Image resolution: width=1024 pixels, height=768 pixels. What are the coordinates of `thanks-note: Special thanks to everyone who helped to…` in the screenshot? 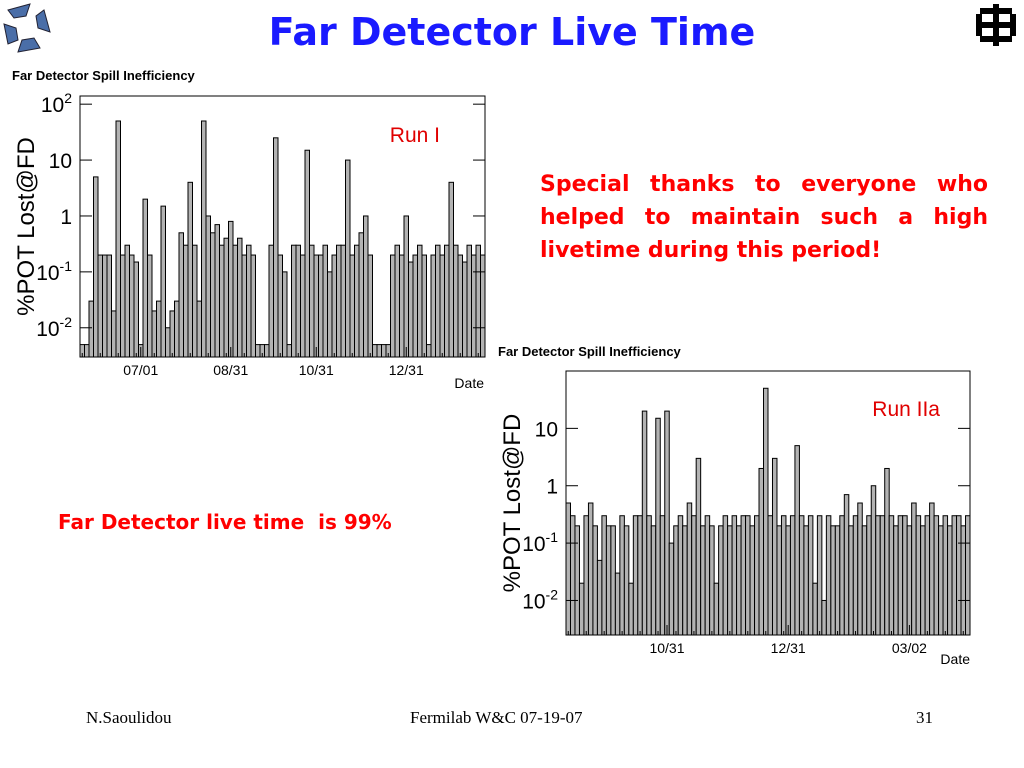 It's located at (764, 217).